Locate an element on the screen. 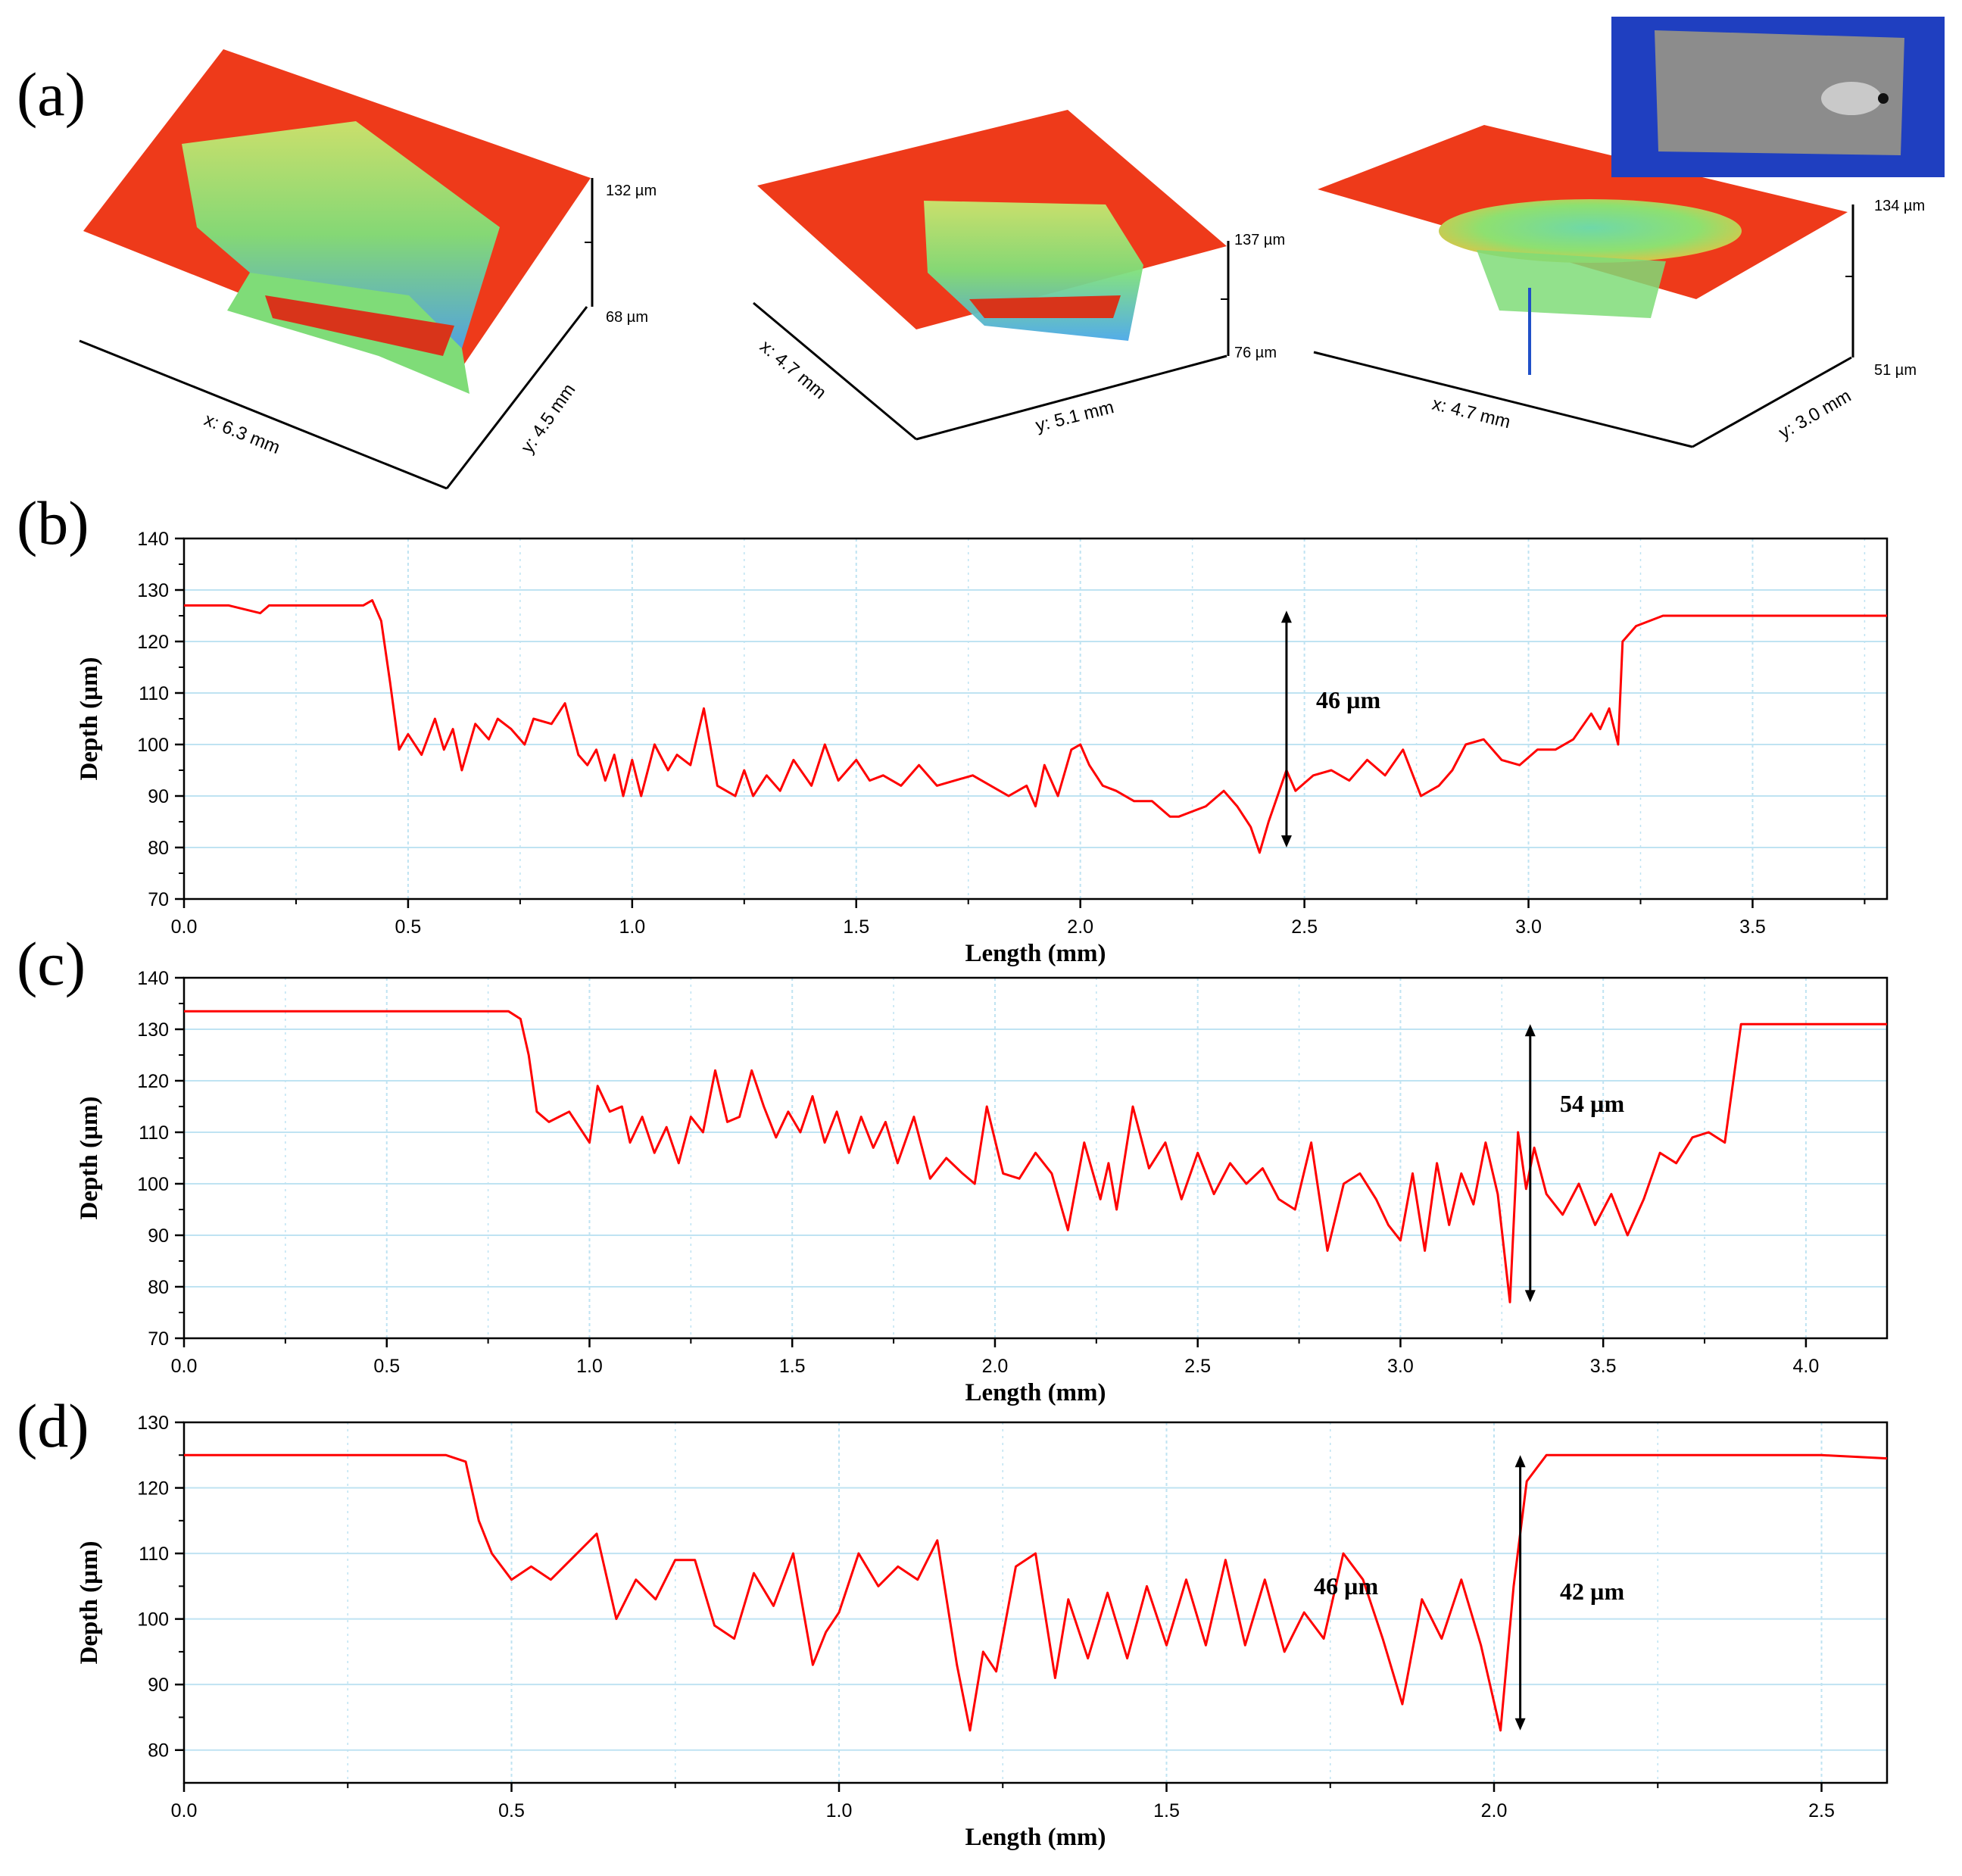 This screenshot has width=1962, height=1876. photo-specimen-plate is located at coordinates (1779, 92).